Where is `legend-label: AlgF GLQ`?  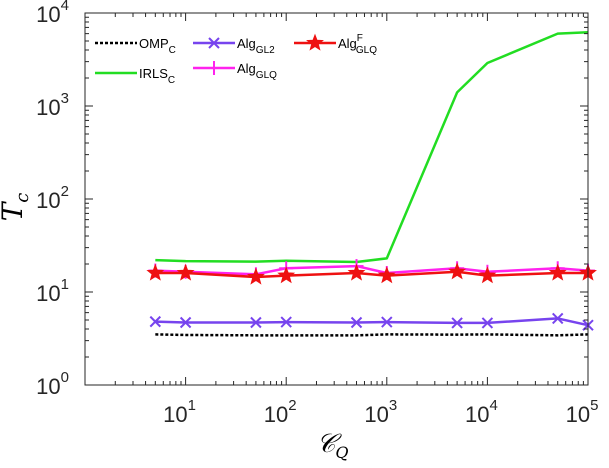 legend-label: AlgF GLQ is located at coordinates (357, 44).